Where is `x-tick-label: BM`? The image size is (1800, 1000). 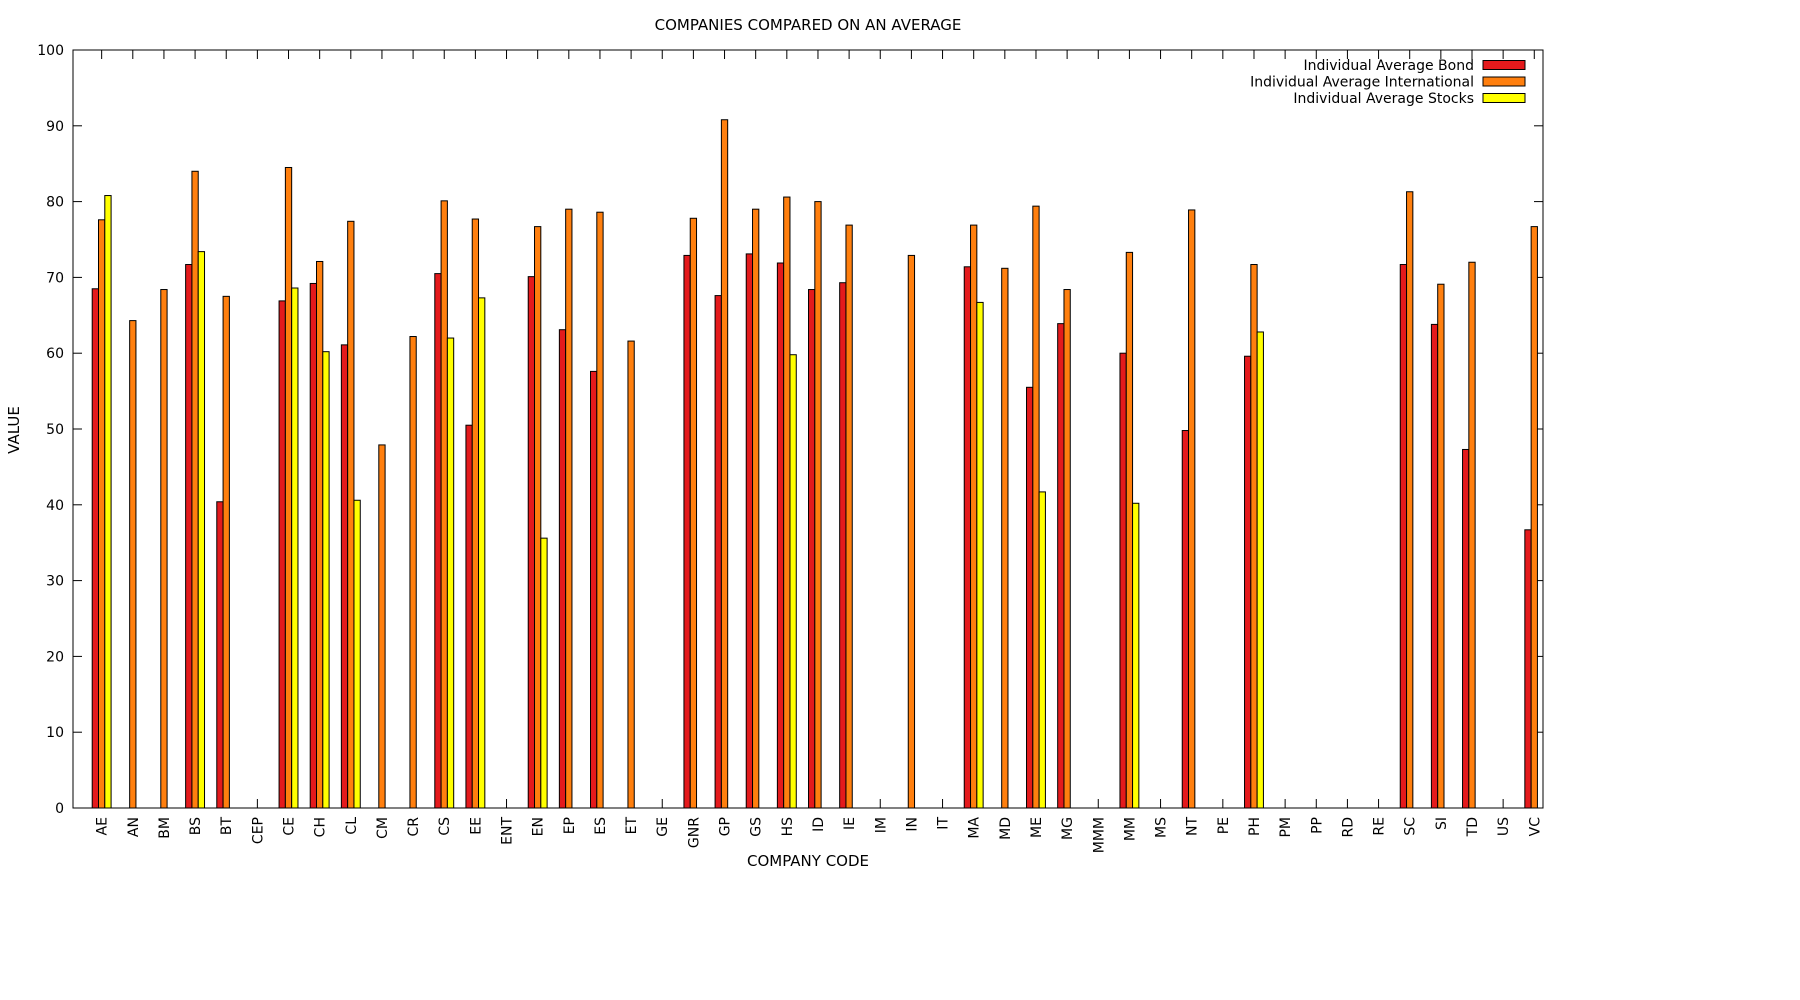
x-tick-label: BM is located at coordinates (165, 828).